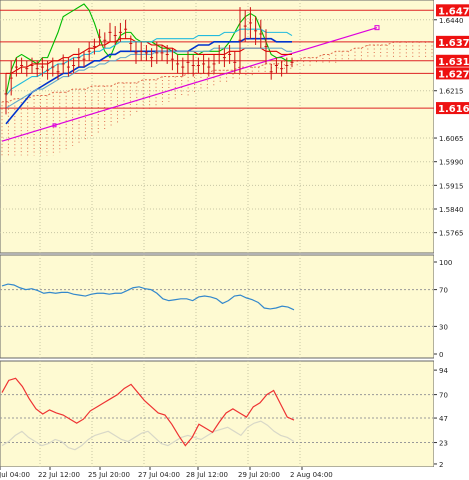  I want to click on price-tick-label: 1.6065, so click(451, 139).